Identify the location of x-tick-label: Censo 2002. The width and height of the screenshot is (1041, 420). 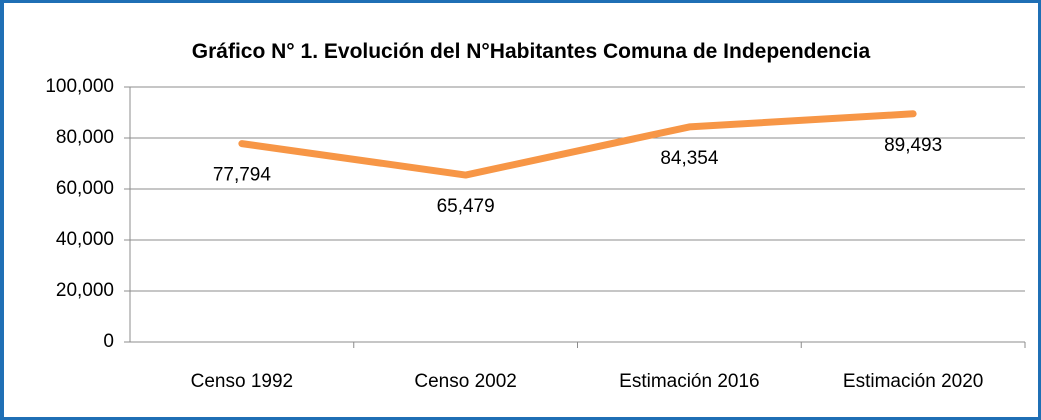
(465, 381).